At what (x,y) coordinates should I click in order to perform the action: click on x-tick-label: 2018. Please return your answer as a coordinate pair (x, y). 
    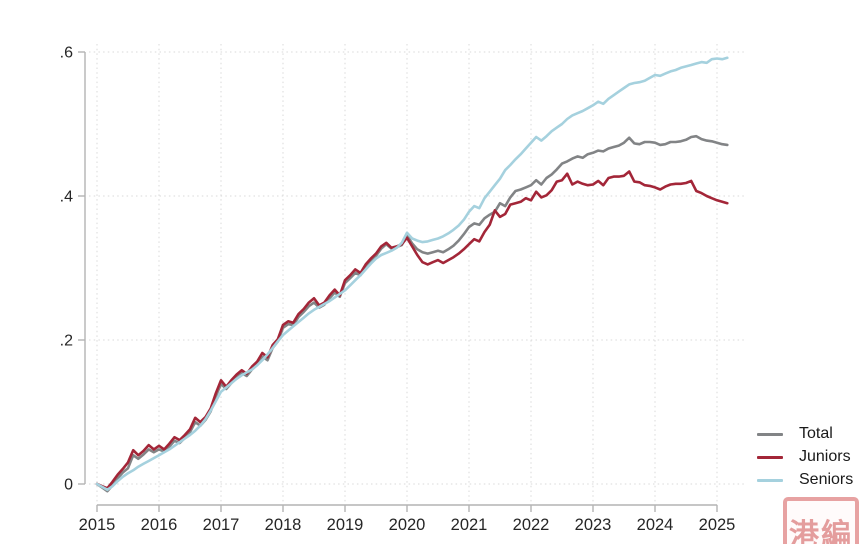
    Looking at the image, I should click on (283, 525).